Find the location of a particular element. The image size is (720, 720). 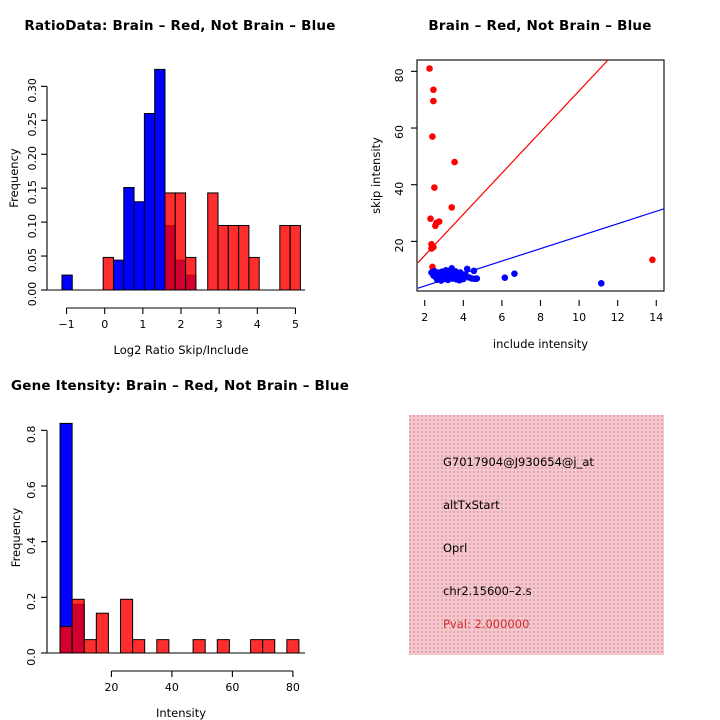

x-tick-label: 3 is located at coordinates (219, 324).